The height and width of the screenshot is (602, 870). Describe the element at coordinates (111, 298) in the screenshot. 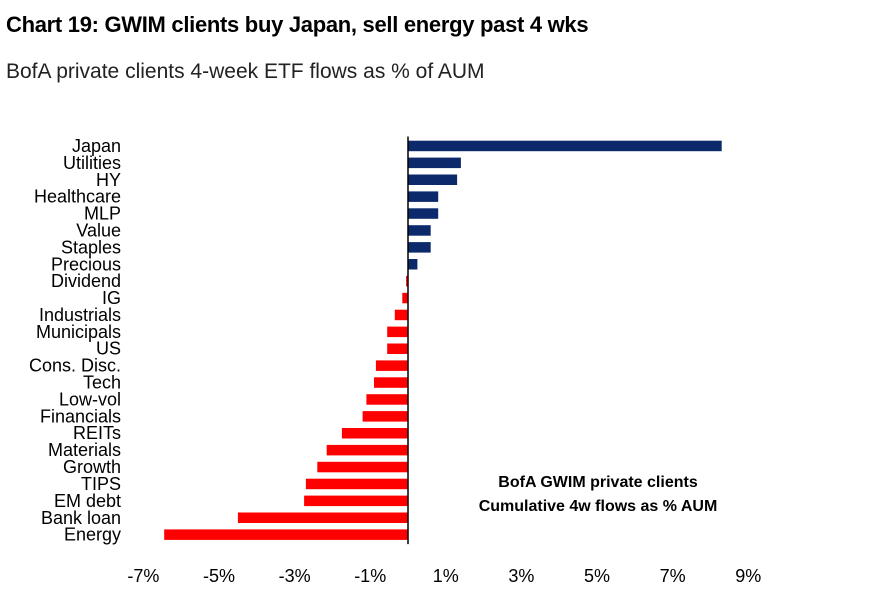

I see `category-label: IG` at that location.